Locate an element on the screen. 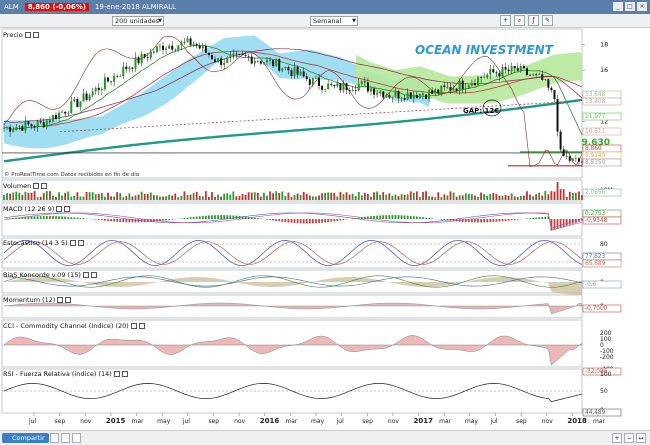 Image resolution: width=650 pixels, height=445 pixels. zoom-in-icon: + is located at coordinates (617, 438).